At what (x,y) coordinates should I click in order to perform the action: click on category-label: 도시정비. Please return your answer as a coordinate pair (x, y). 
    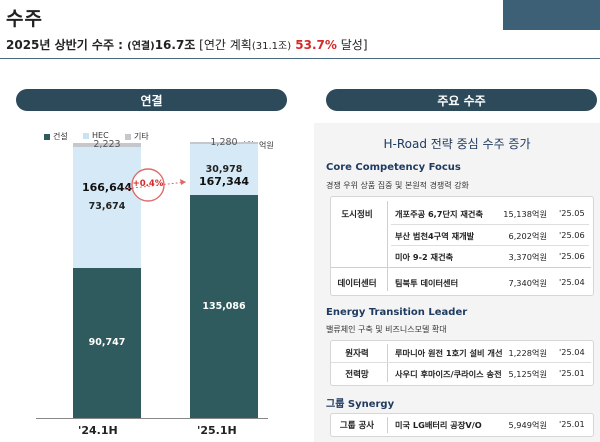
    Looking at the image, I should click on (357, 215).